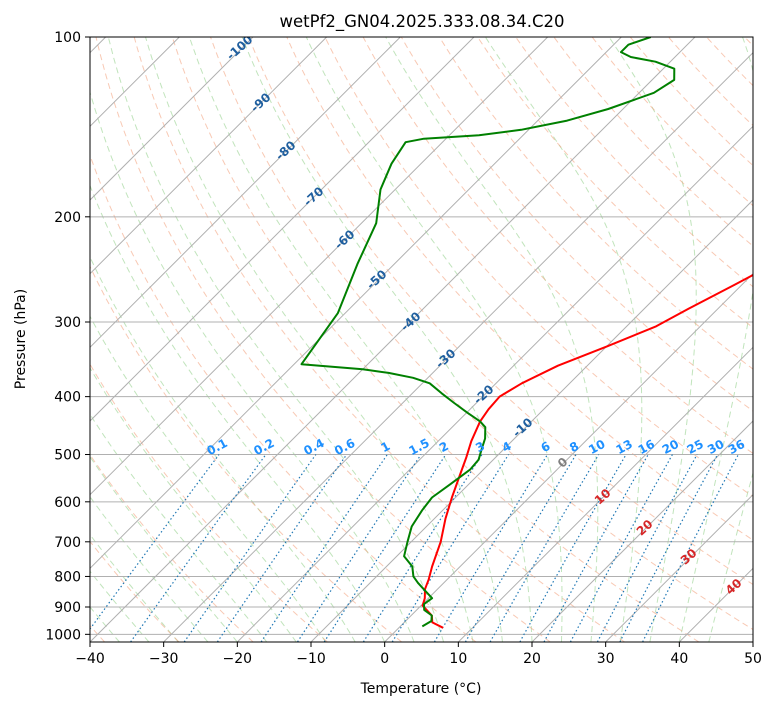  Describe the element at coordinates (458, 659) in the screenshot. I see `x-tick-label: 10` at that location.